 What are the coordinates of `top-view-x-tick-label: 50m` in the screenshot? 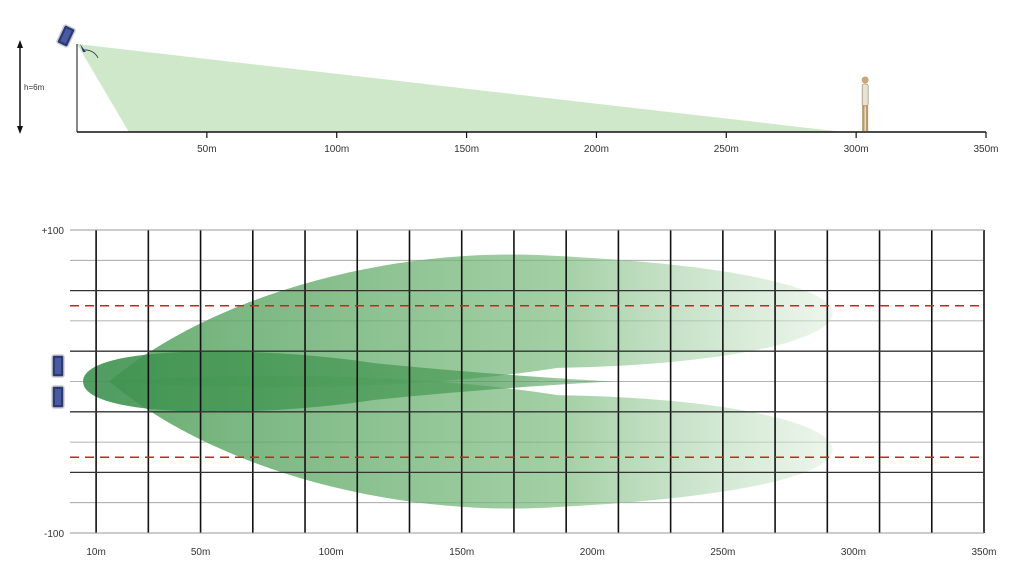 It's located at (200, 552).